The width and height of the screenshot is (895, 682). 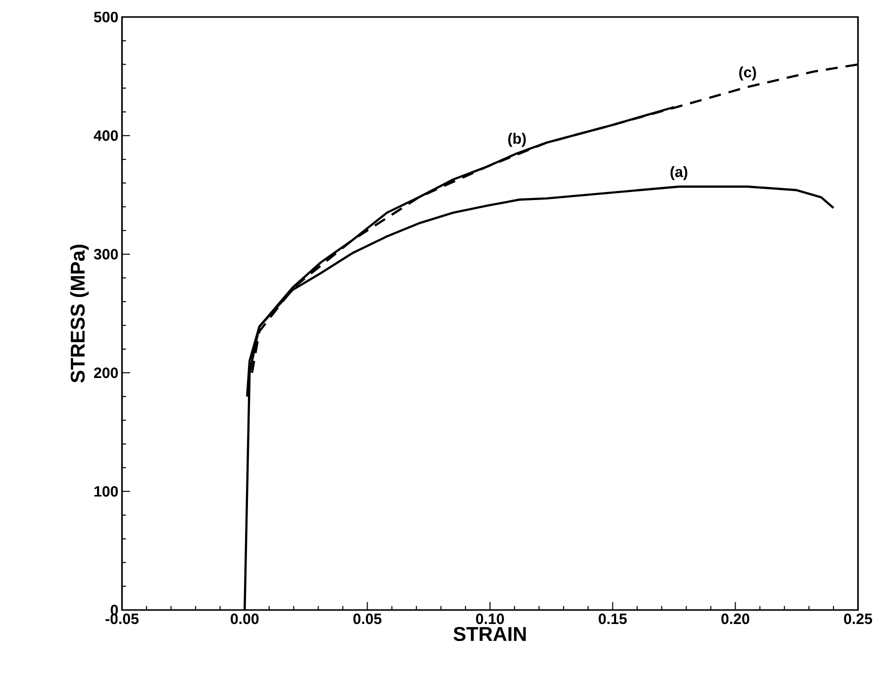 I want to click on x-tick-label: 0.10, so click(x=490, y=619).